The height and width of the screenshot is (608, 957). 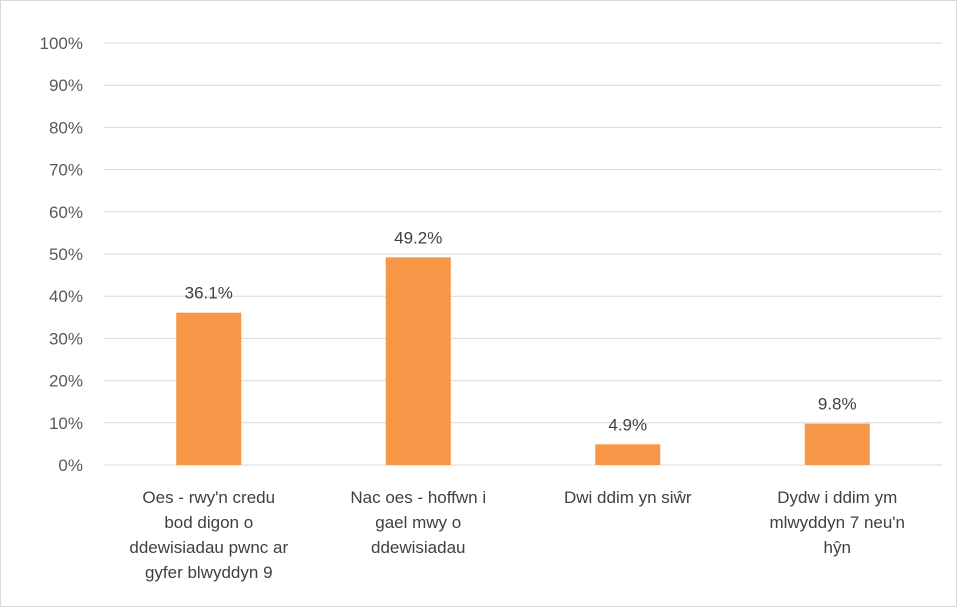 What do you see at coordinates (66, 296) in the screenshot?
I see `y-tick-label: 40%` at bounding box center [66, 296].